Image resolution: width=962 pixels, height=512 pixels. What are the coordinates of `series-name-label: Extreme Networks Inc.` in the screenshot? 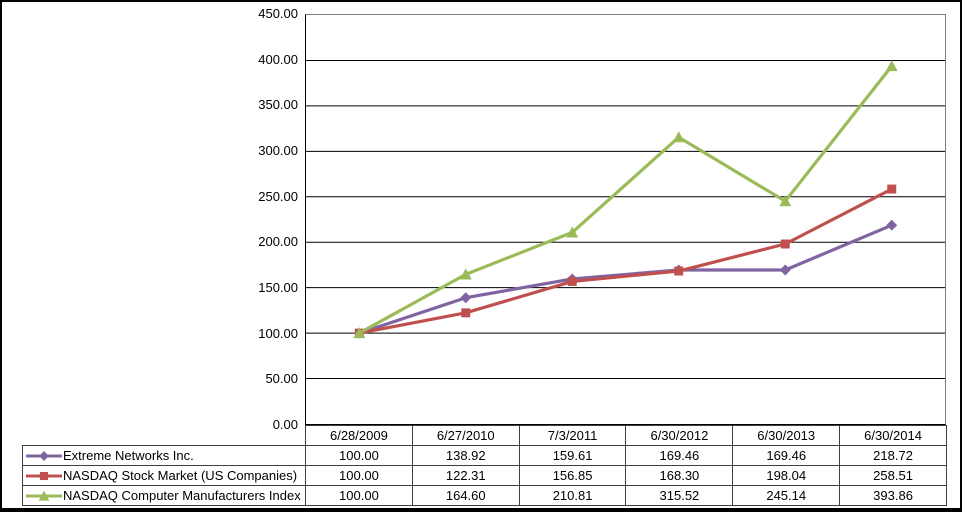 It's located at (128, 455).